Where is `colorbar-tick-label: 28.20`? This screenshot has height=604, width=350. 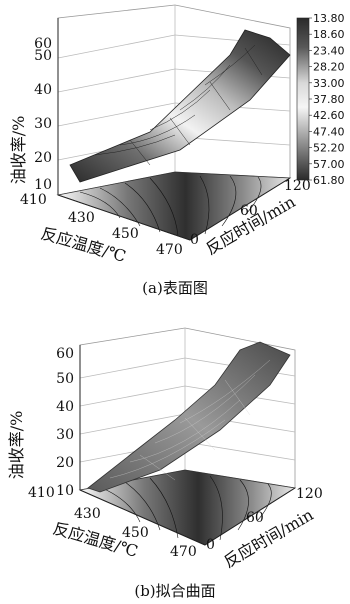
colorbar-tick-label: 28.20 is located at coordinates (329, 67).